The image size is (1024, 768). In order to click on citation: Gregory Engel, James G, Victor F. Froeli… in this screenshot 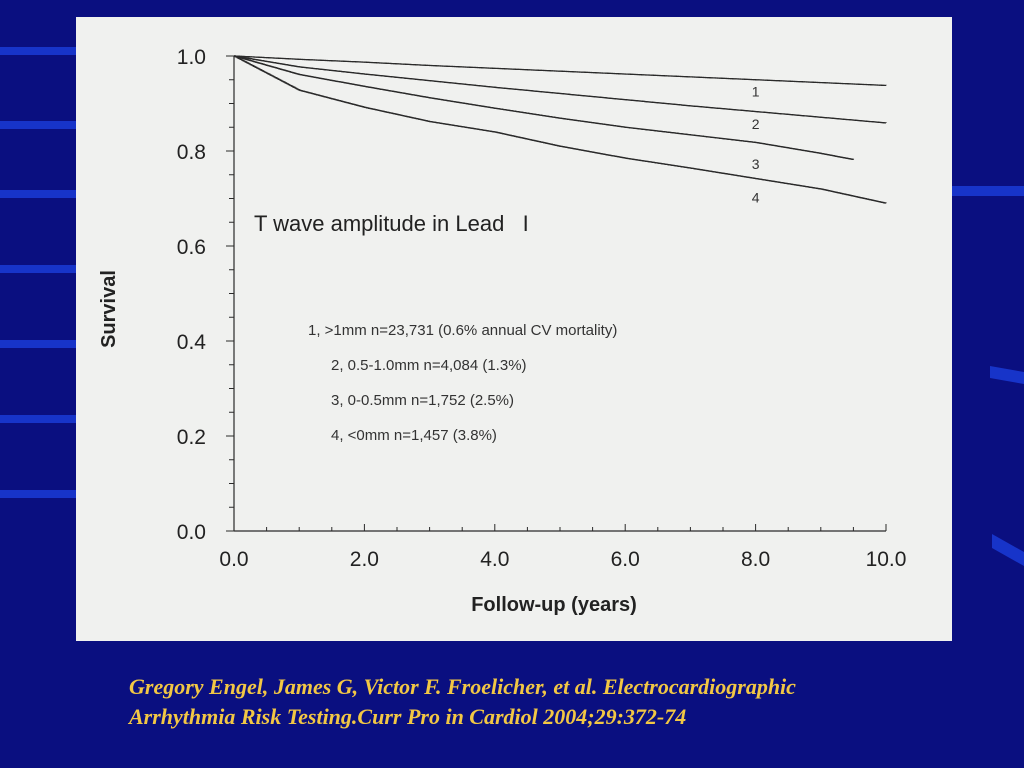, I will do `click(569, 702)`.